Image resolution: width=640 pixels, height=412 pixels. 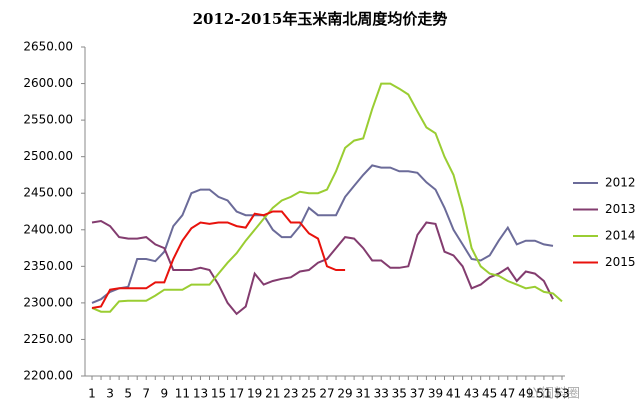 What do you see at coordinates (48, 376) in the screenshot?
I see `y-tick-label: 2200.00` at bounding box center [48, 376].